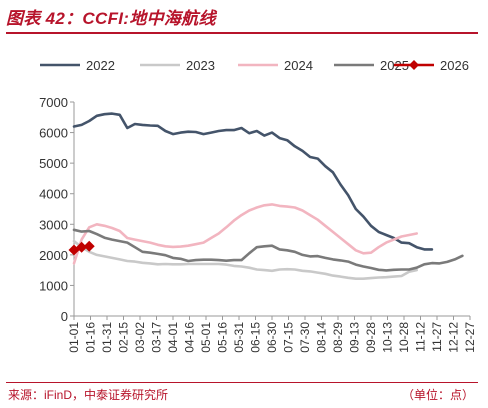 The height and width of the screenshot is (408, 488). What do you see at coordinates (239, 337) in the screenshot?
I see `x-tick-label: 05-31` at bounding box center [239, 337].